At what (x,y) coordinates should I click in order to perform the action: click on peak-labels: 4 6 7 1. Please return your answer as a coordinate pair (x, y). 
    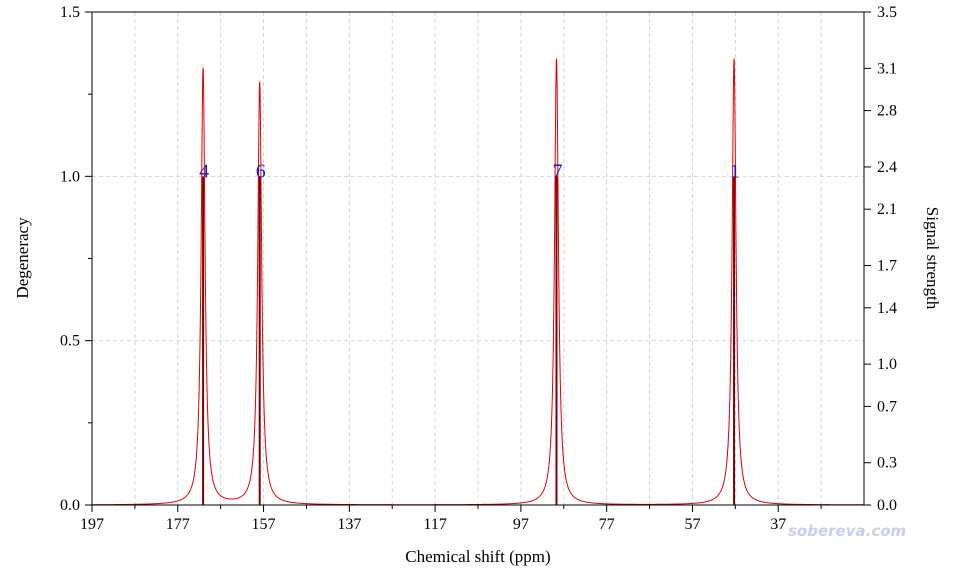
    Looking at the image, I should click on (469, 171).